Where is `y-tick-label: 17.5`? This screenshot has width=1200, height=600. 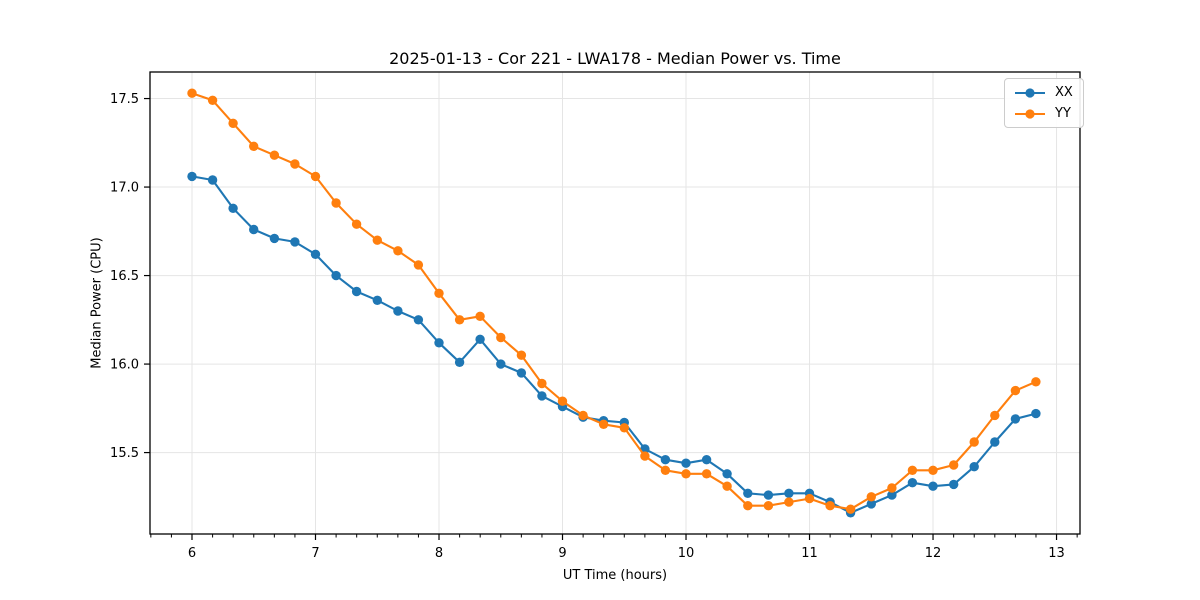
y-tick-label: 17.5 is located at coordinates (124, 99).